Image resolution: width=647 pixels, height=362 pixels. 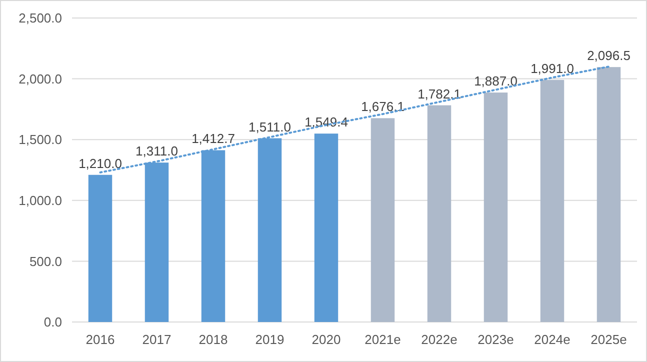 I want to click on y-tick-label: 1,500.0, so click(x=40, y=140).